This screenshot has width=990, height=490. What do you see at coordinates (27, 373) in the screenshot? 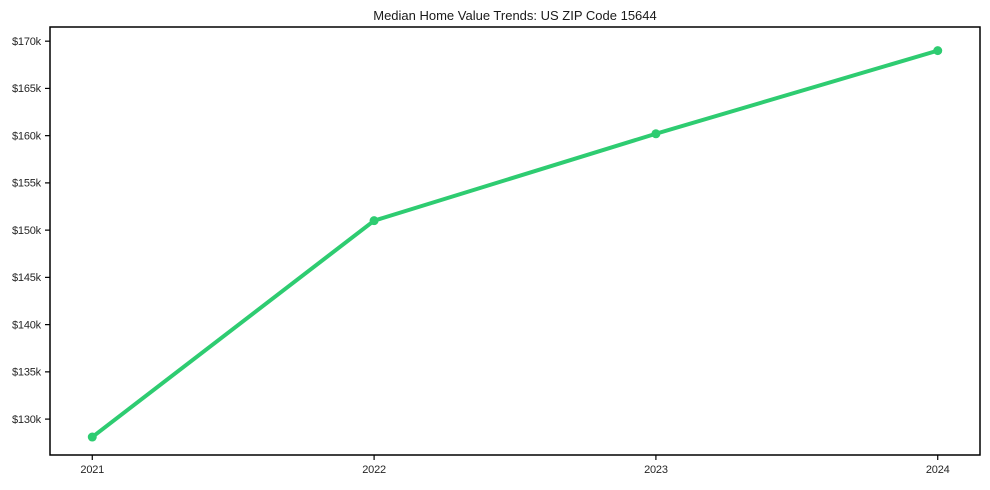
I see `y-tick-label: $135k` at bounding box center [27, 373].